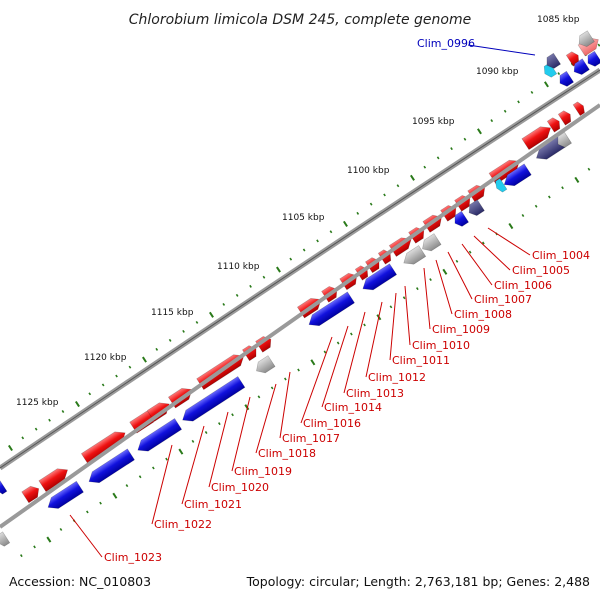 The height and width of the screenshot is (600, 600). Describe the element at coordinates (503, 299) in the screenshot. I see `gene-label-clim-1007: Clim_1007` at that location.